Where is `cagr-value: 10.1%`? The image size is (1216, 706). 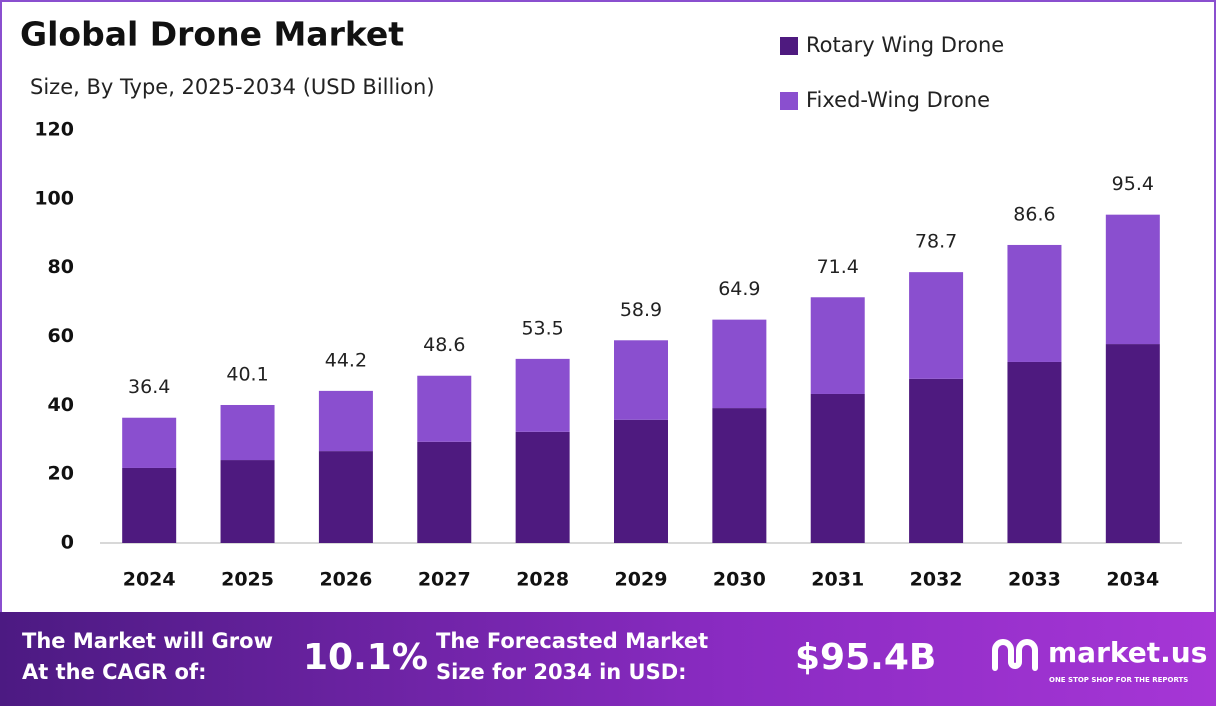
cagr-value: 10.1% is located at coordinates (365, 657).